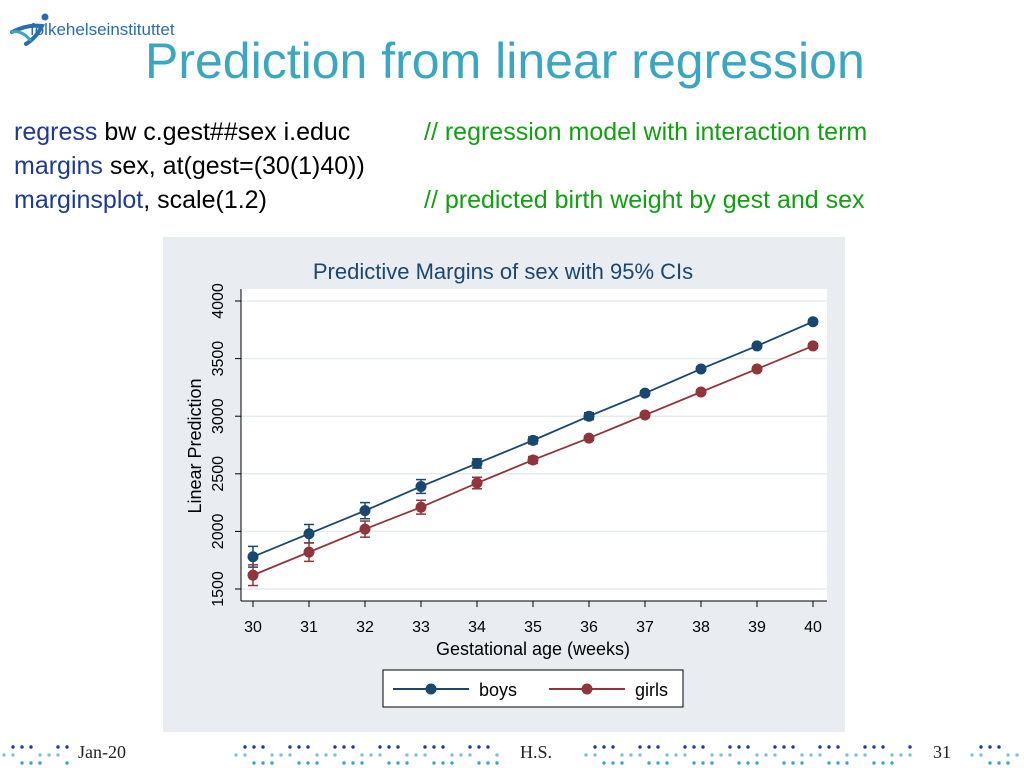 The width and height of the screenshot is (1024, 768). I want to click on code-args: bw c.gest##sex i.educ, so click(224, 132).